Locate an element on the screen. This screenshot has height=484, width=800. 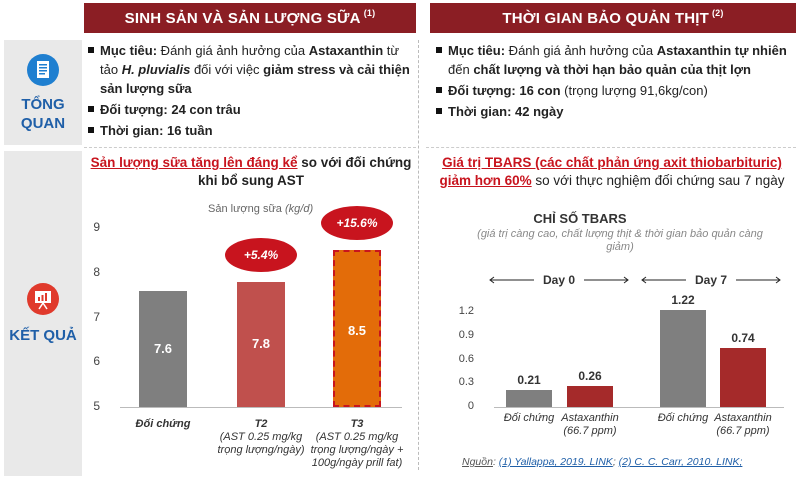
milk-chart-ylabel-text: Sản lượng sữa is located at coordinates (245, 209).